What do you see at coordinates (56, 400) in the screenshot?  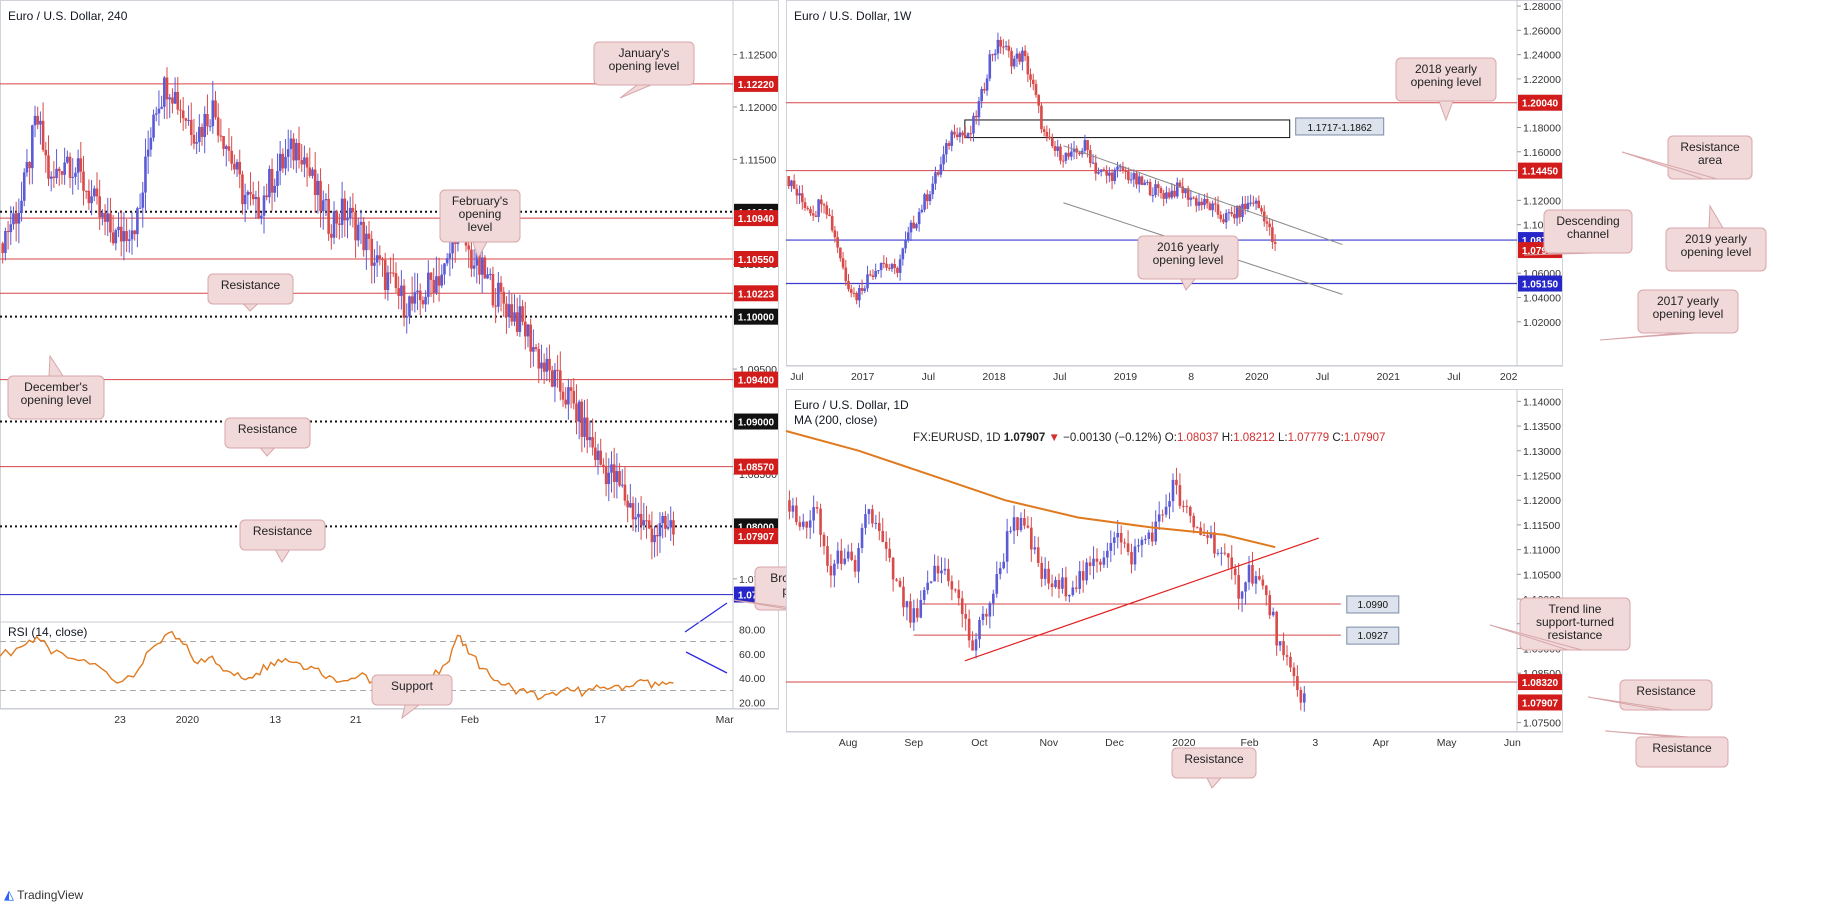 I see `callout-text: opening level` at bounding box center [56, 400].